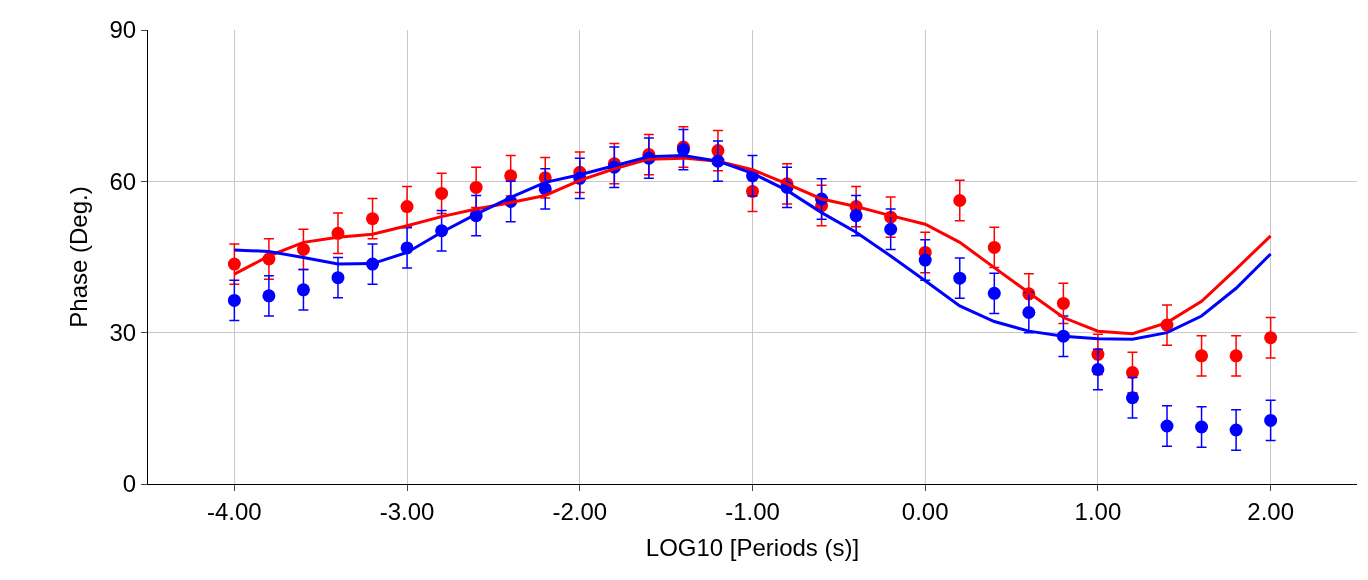 The image size is (1368, 580). What do you see at coordinates (407, 511) in the screenshot?
I see `x-tick-label: -3.00` at bounding box center [407, 511].